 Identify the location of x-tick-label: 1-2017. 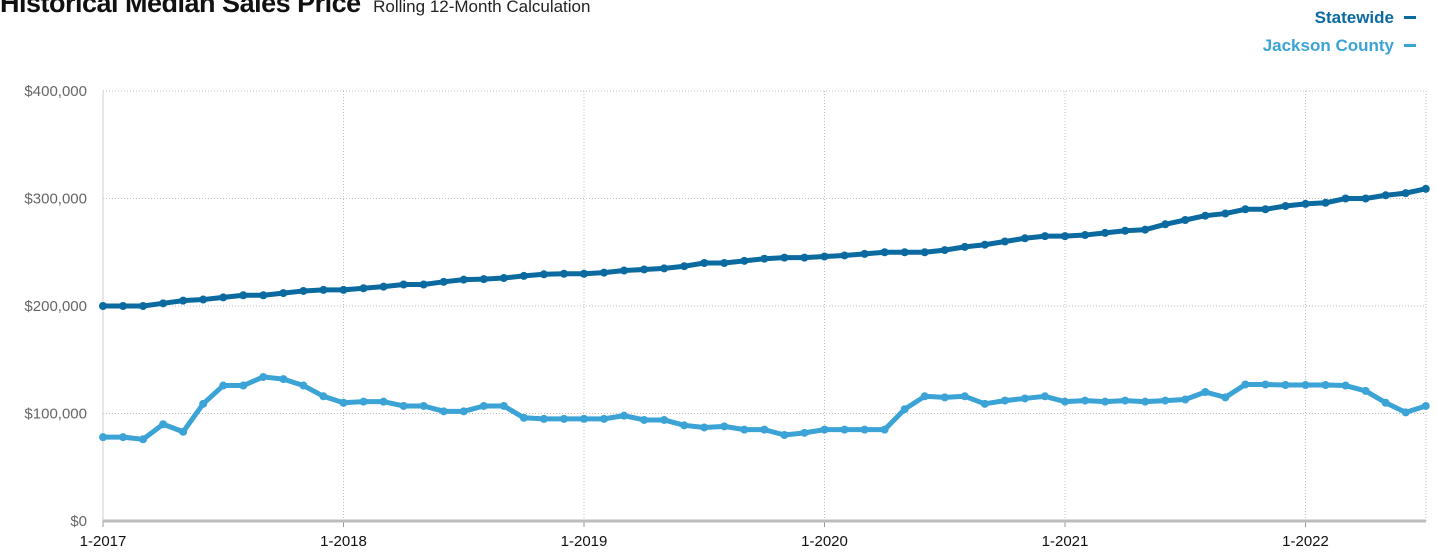
(103, 541).